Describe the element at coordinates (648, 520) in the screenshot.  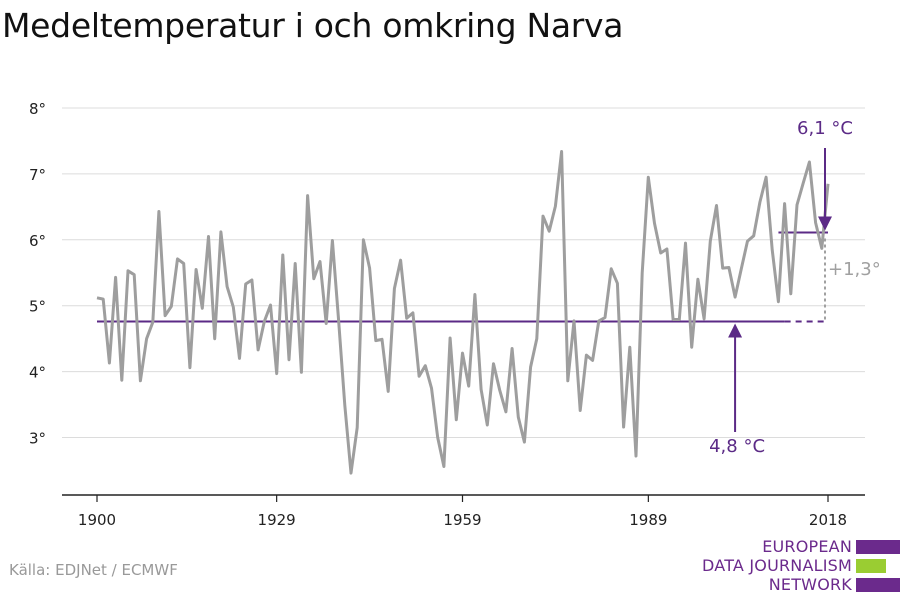
I see `x-tick-label-1989: 1989` at that location.